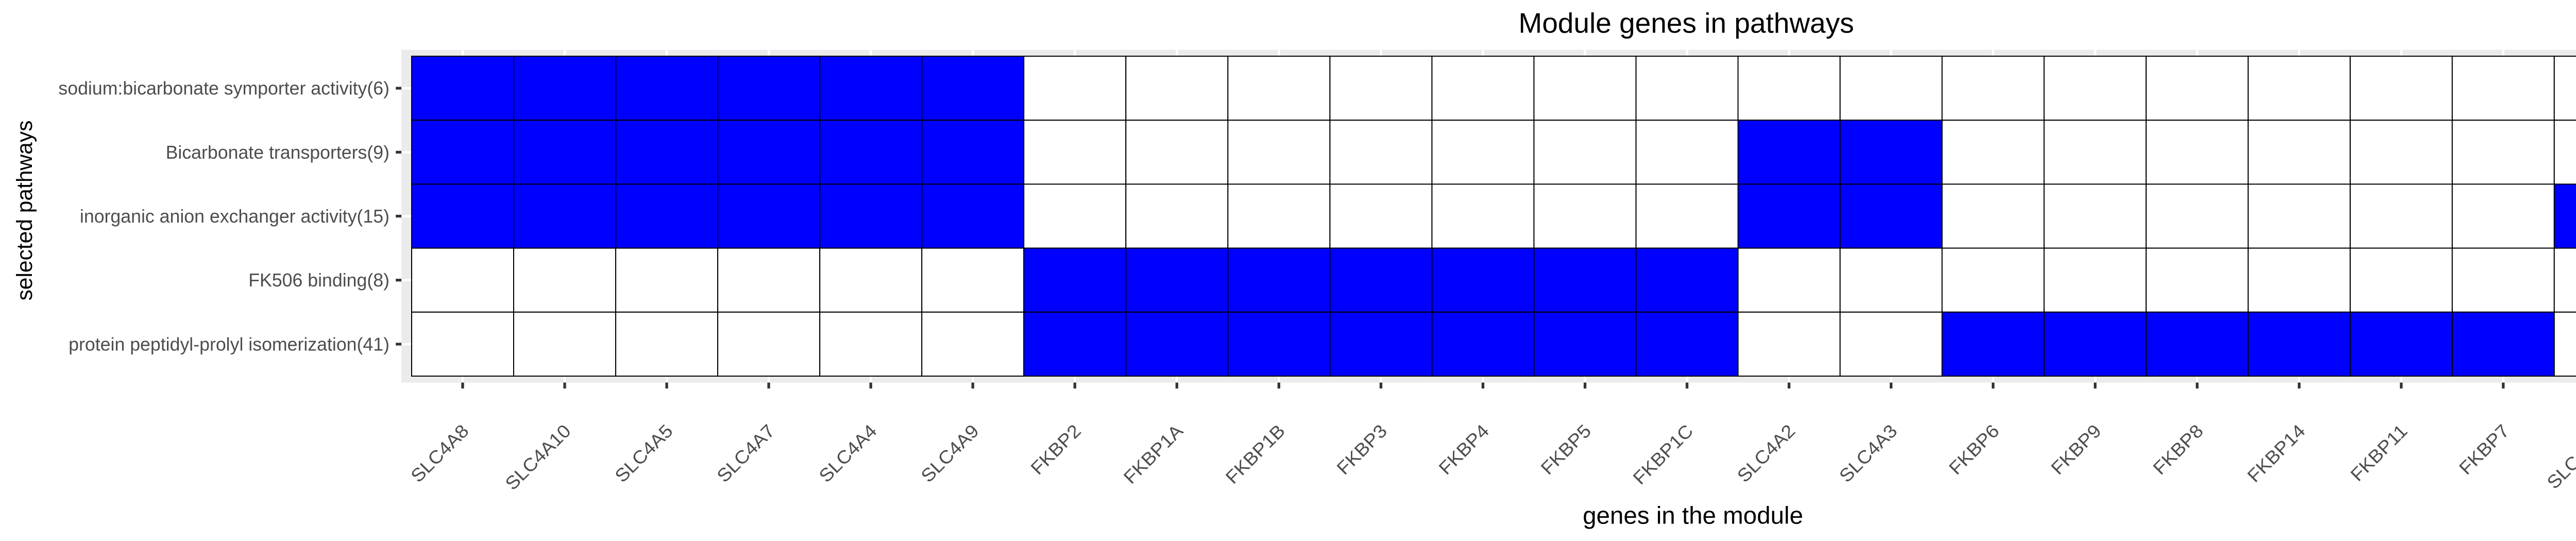 The height and width of the screenshot is (541, 2576). What do you see at coordinates (234, 216) in the screenshot?
I see `svg-text:inorganic anion exchanger acti: inorganic anion exchanger activity(15)` at bounding box center [234, 216].